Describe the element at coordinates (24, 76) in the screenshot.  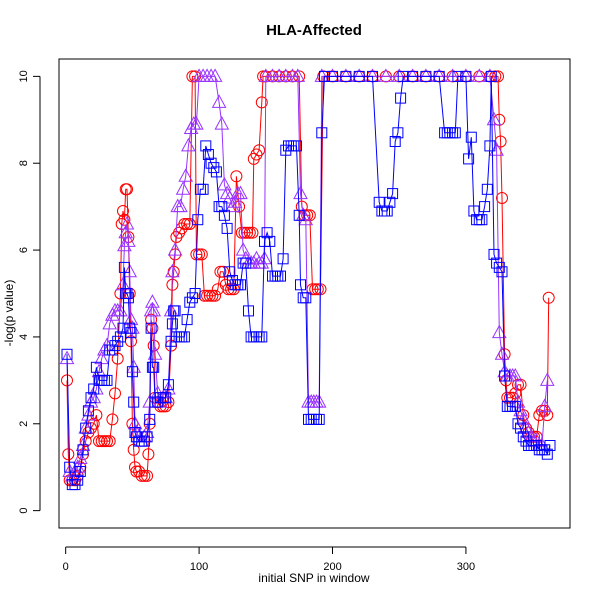
I see `y-tick-label: 10` at that location.